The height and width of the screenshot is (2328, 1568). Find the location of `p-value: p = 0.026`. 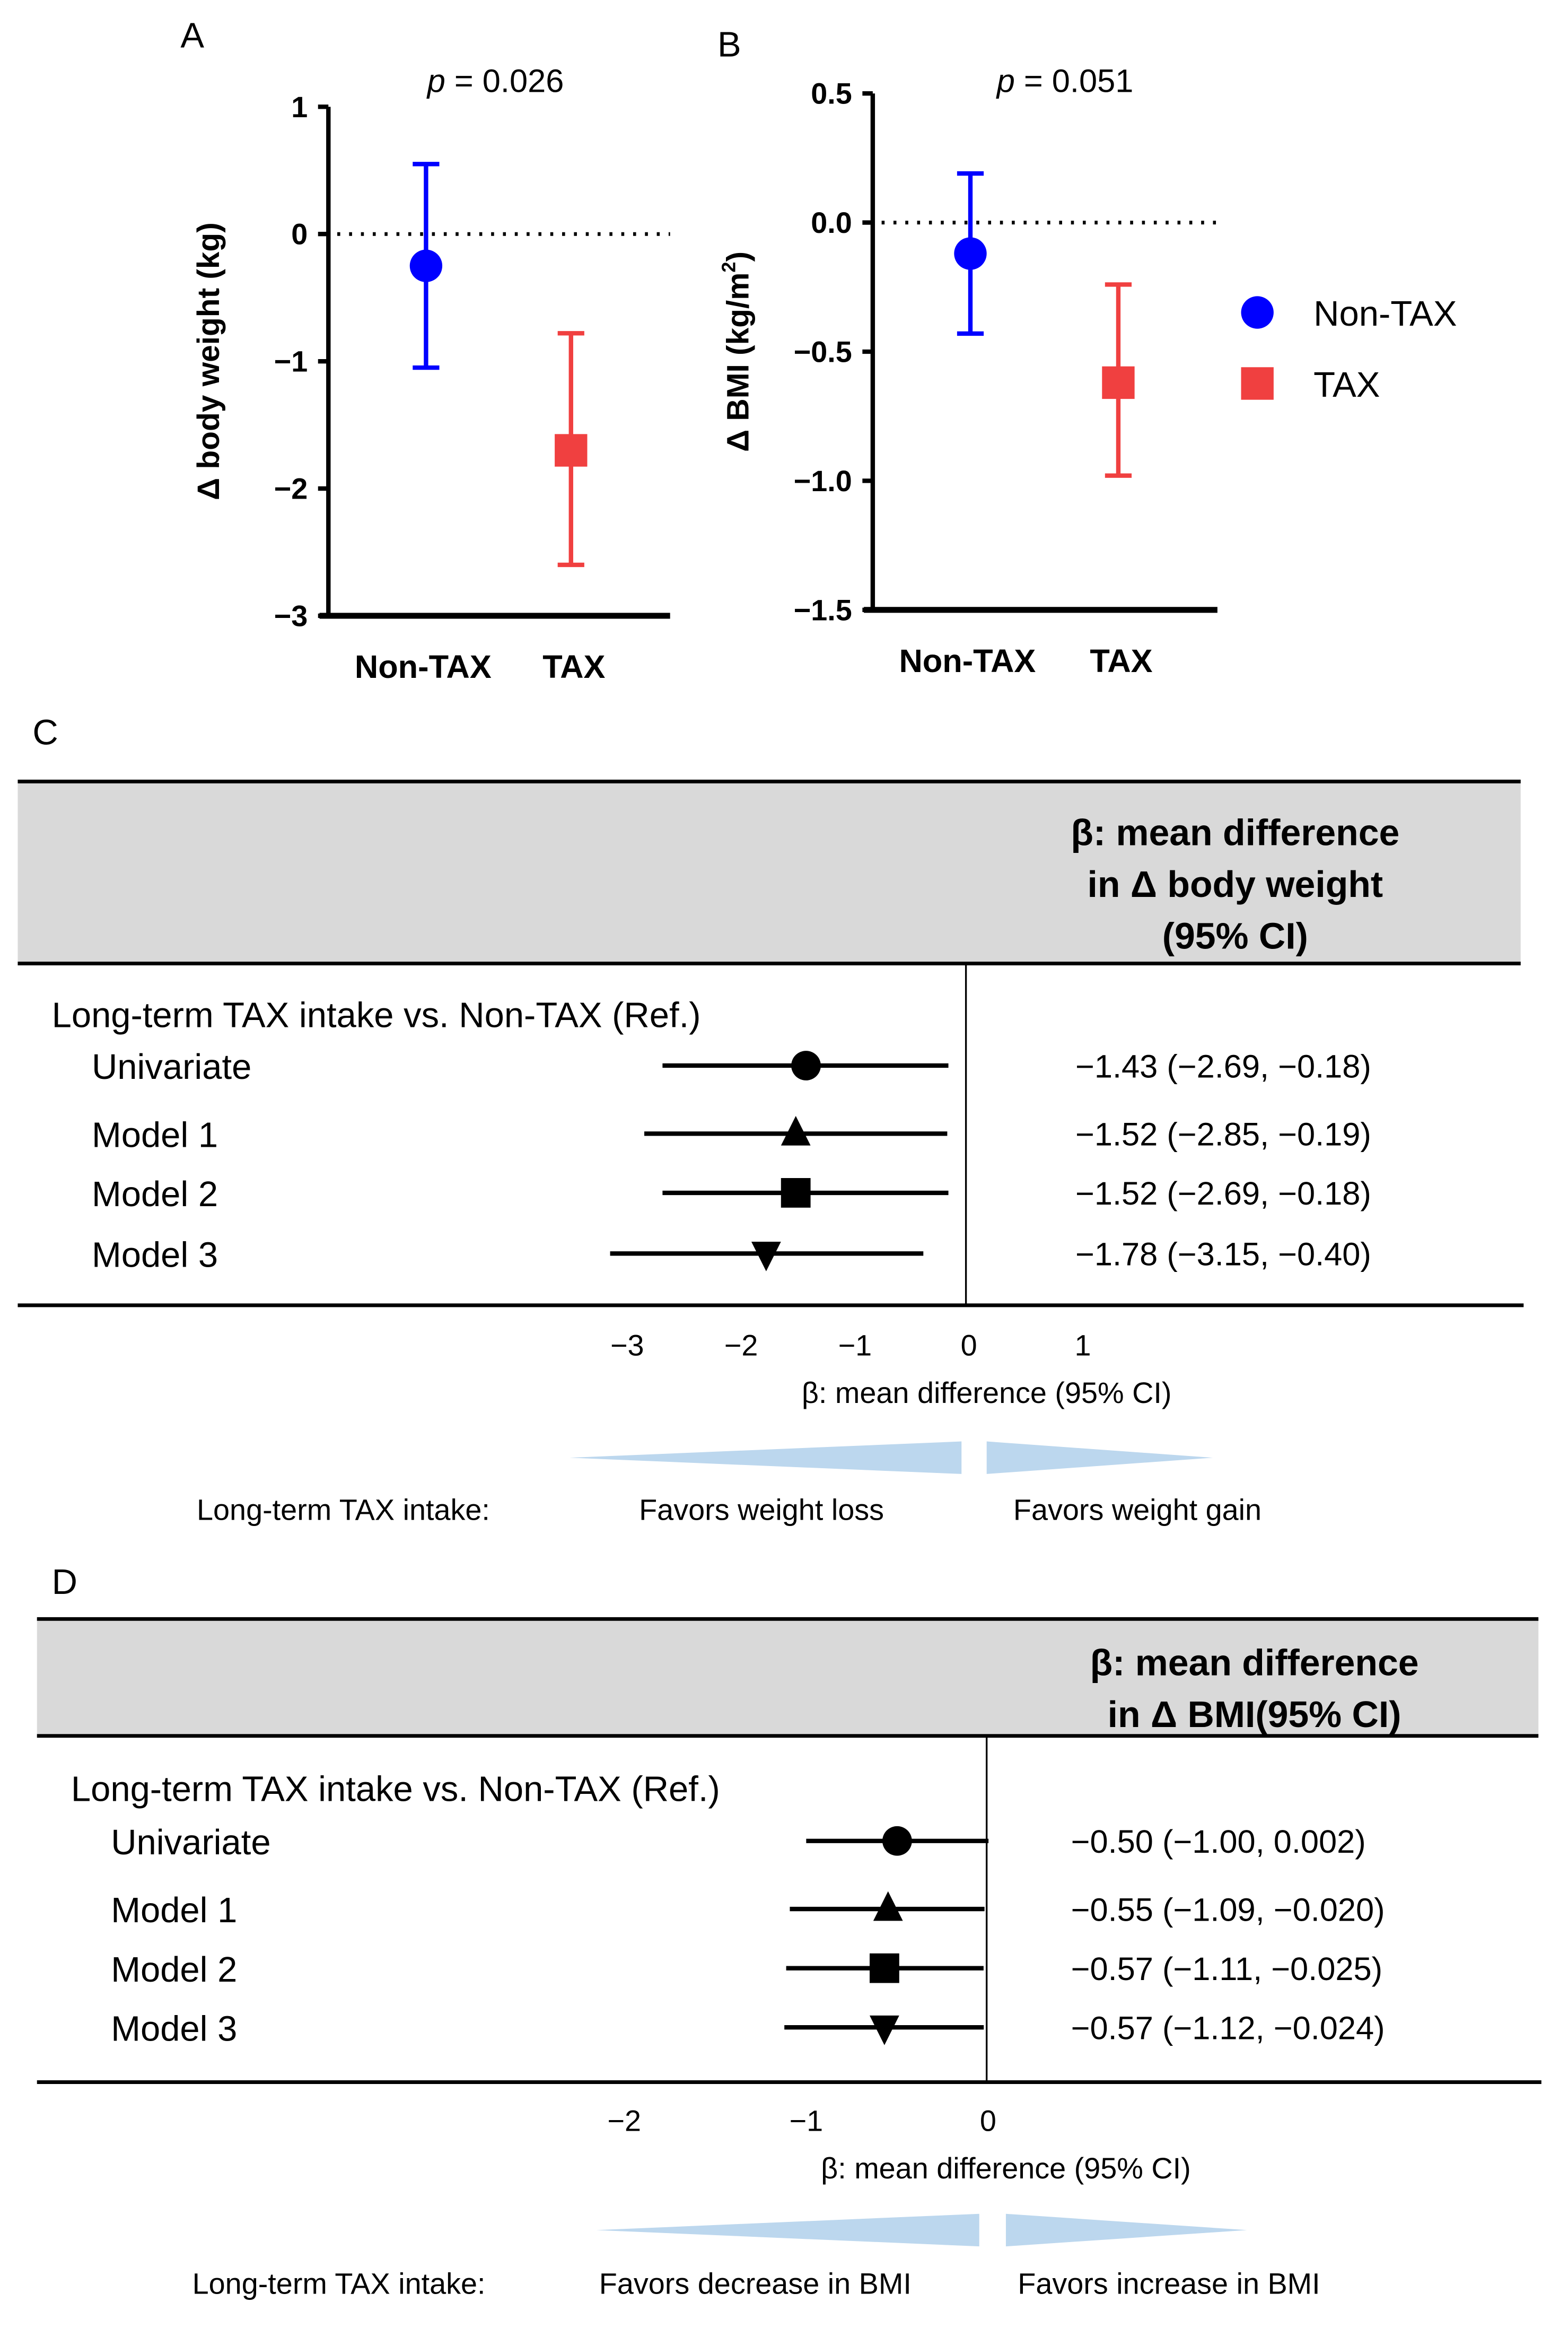

p-value: p = 0.026 is located at coordinates (495, 81).